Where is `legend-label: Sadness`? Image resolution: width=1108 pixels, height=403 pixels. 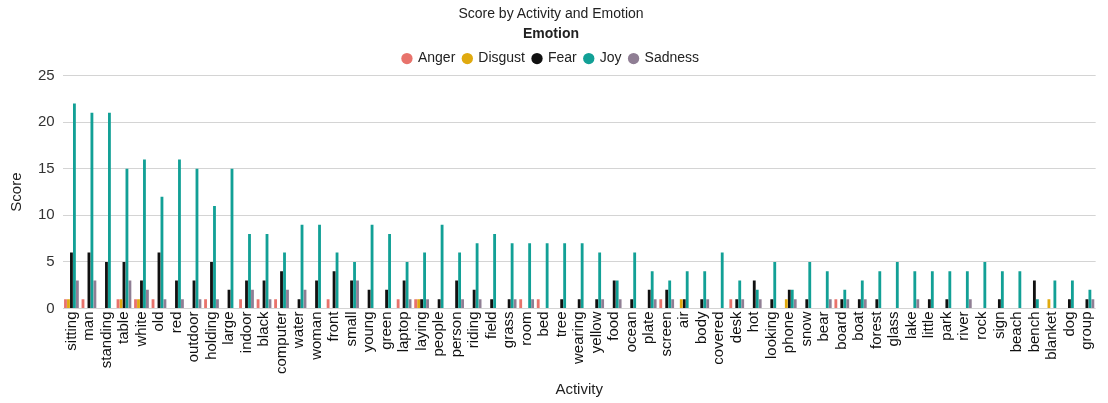 legend-label: Sadness is located at coordinates (672, 57).